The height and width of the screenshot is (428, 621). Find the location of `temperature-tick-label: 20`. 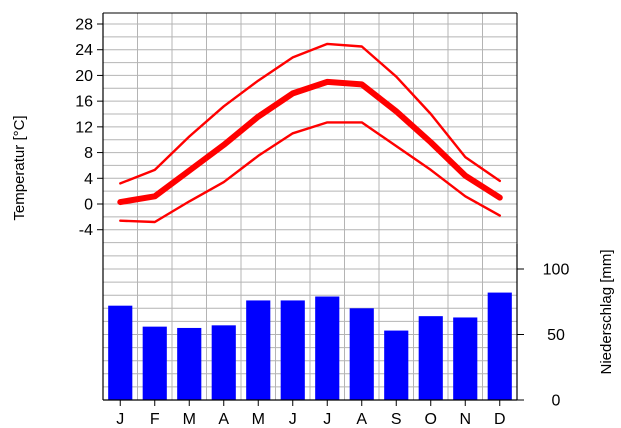

temperature-tick-label: 20 is located at coordinates (84, 76).